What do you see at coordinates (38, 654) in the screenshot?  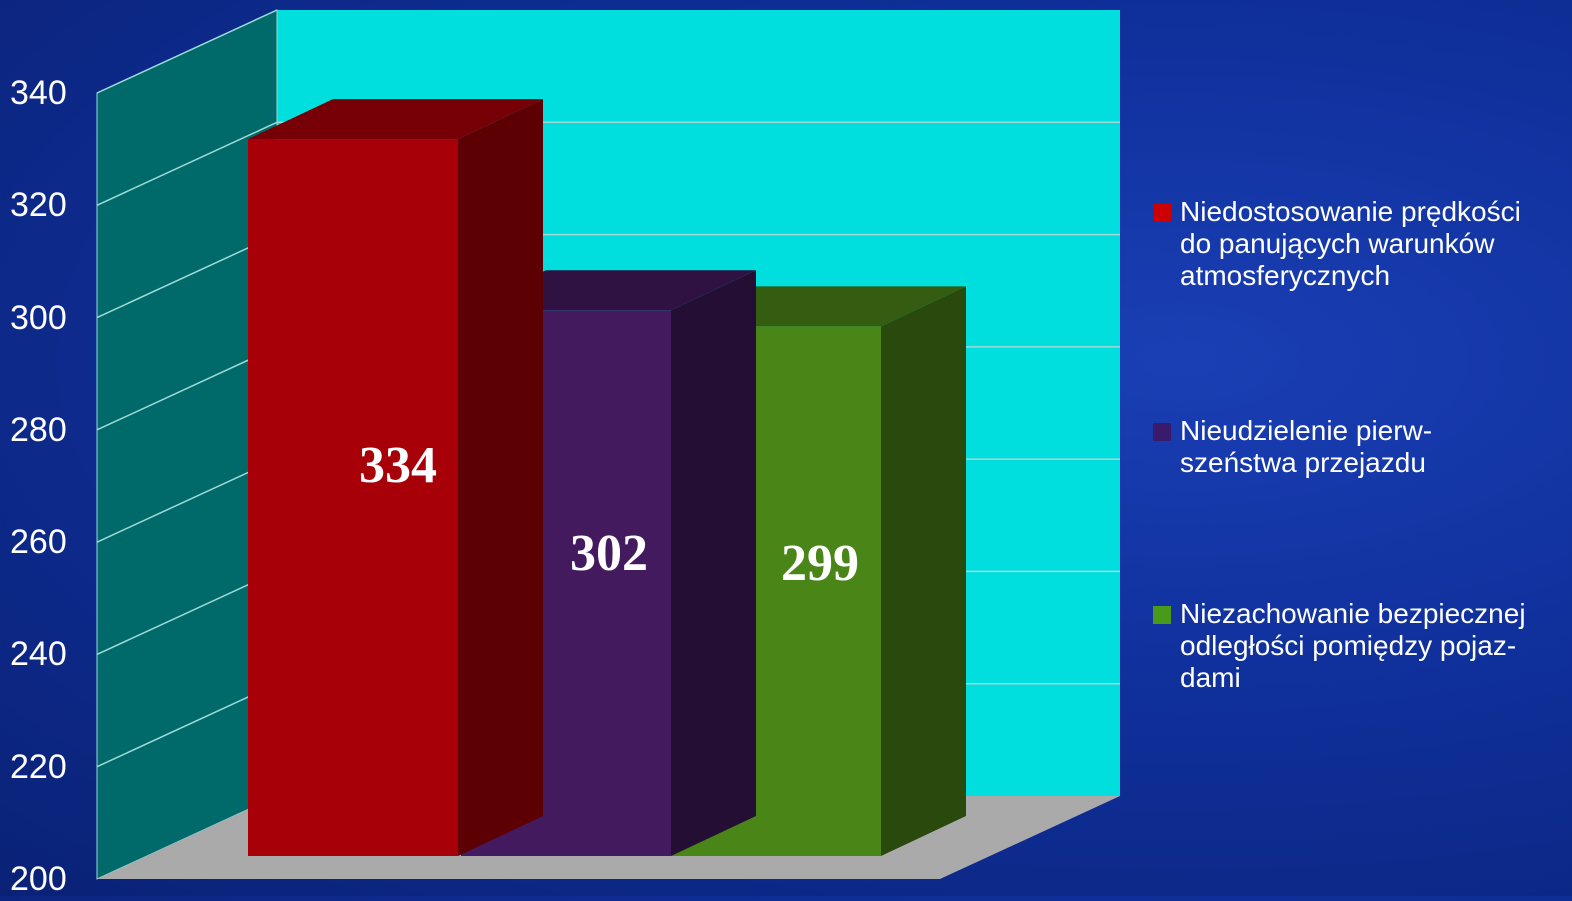 I see `y-tick-label: 240` at bounding box center [38, 654].